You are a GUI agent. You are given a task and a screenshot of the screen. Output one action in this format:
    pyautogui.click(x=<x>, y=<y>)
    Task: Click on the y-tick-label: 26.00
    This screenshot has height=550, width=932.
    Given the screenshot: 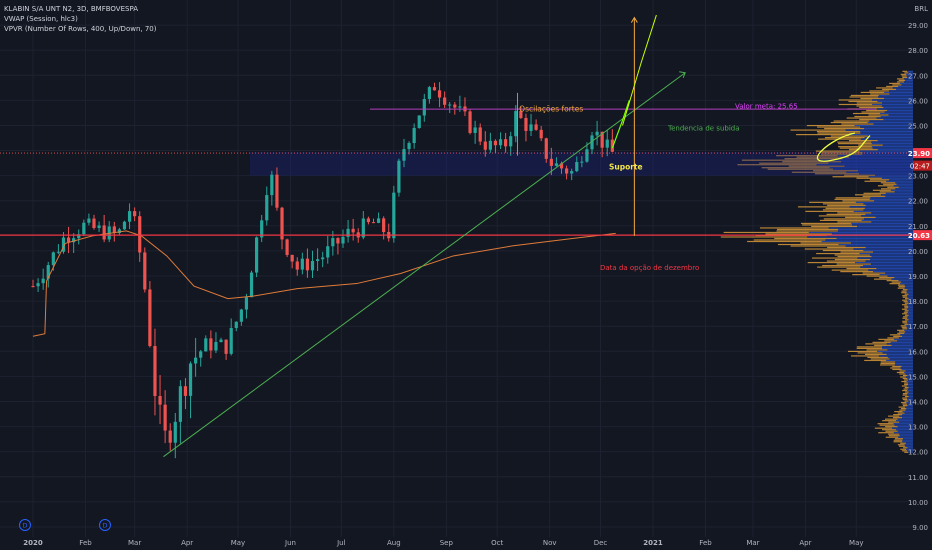 What is the action you would take?
    pyautogui.click(x=918, y=101)
    